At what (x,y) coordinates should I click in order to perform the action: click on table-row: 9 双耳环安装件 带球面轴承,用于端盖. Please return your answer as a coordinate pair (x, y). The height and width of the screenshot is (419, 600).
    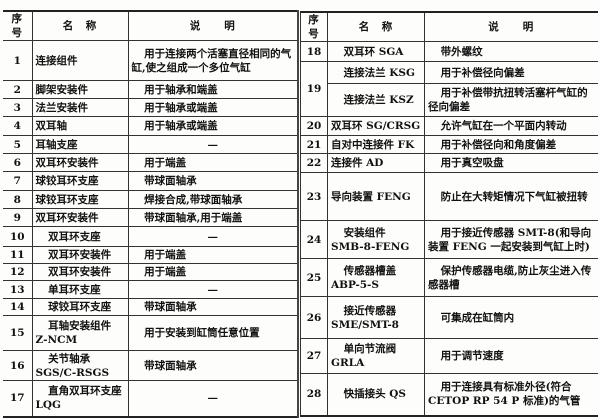
    Looking at the image, I should click on (151, 217).